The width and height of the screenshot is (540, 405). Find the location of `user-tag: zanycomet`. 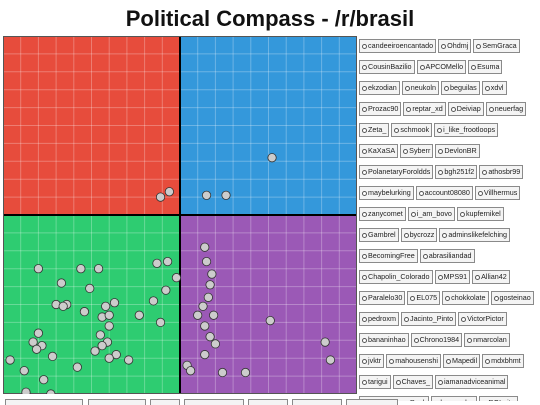

user-tag: zanycomet is located at coordinates (382, 214).